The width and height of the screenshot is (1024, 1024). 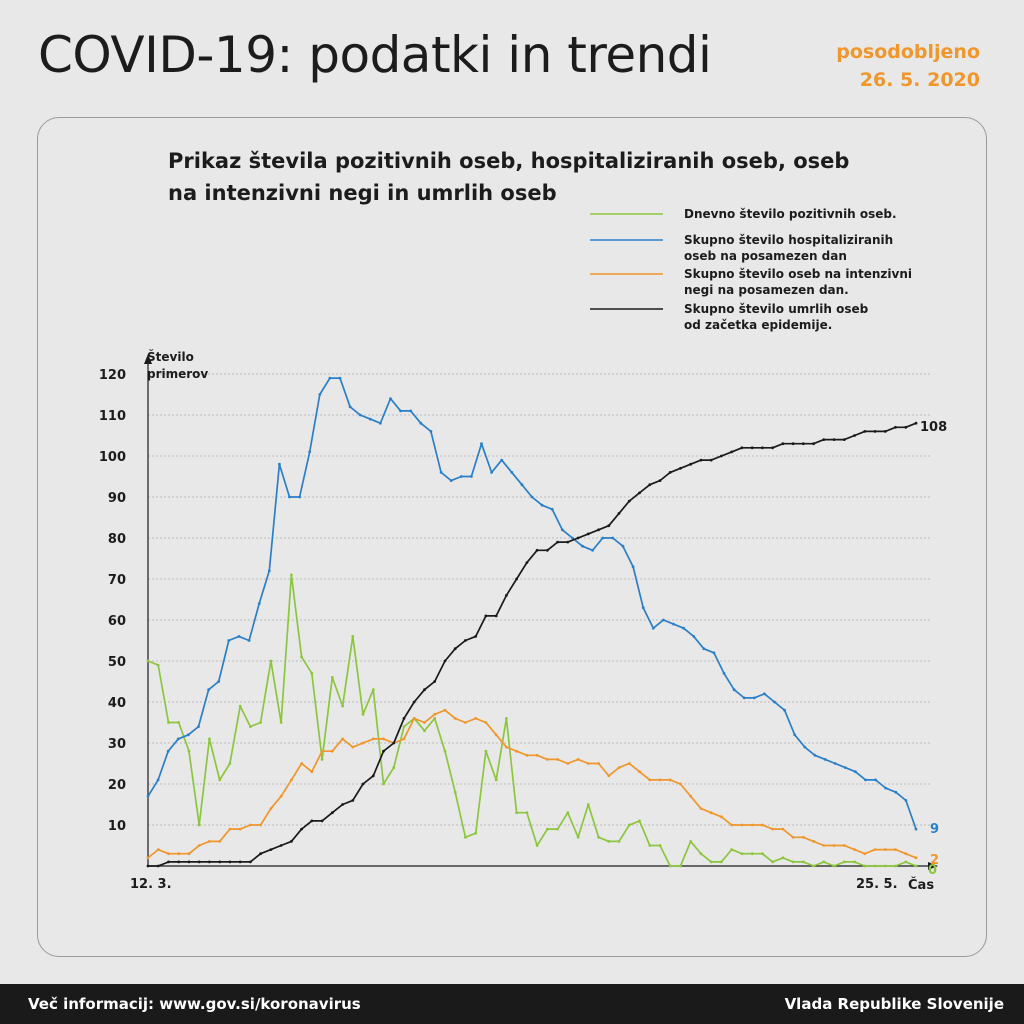 I want to click on legend-label-icu-cont: negi na posamezen dan., so click(x=766, y=290).